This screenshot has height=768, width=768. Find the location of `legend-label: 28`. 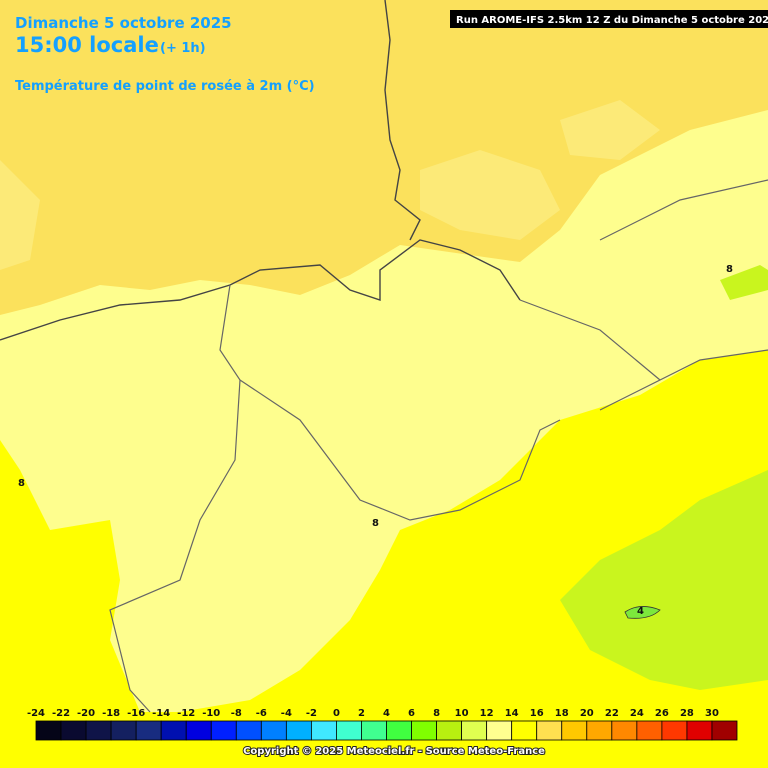

legend-label: 28 is located at coordinates (687, 713).